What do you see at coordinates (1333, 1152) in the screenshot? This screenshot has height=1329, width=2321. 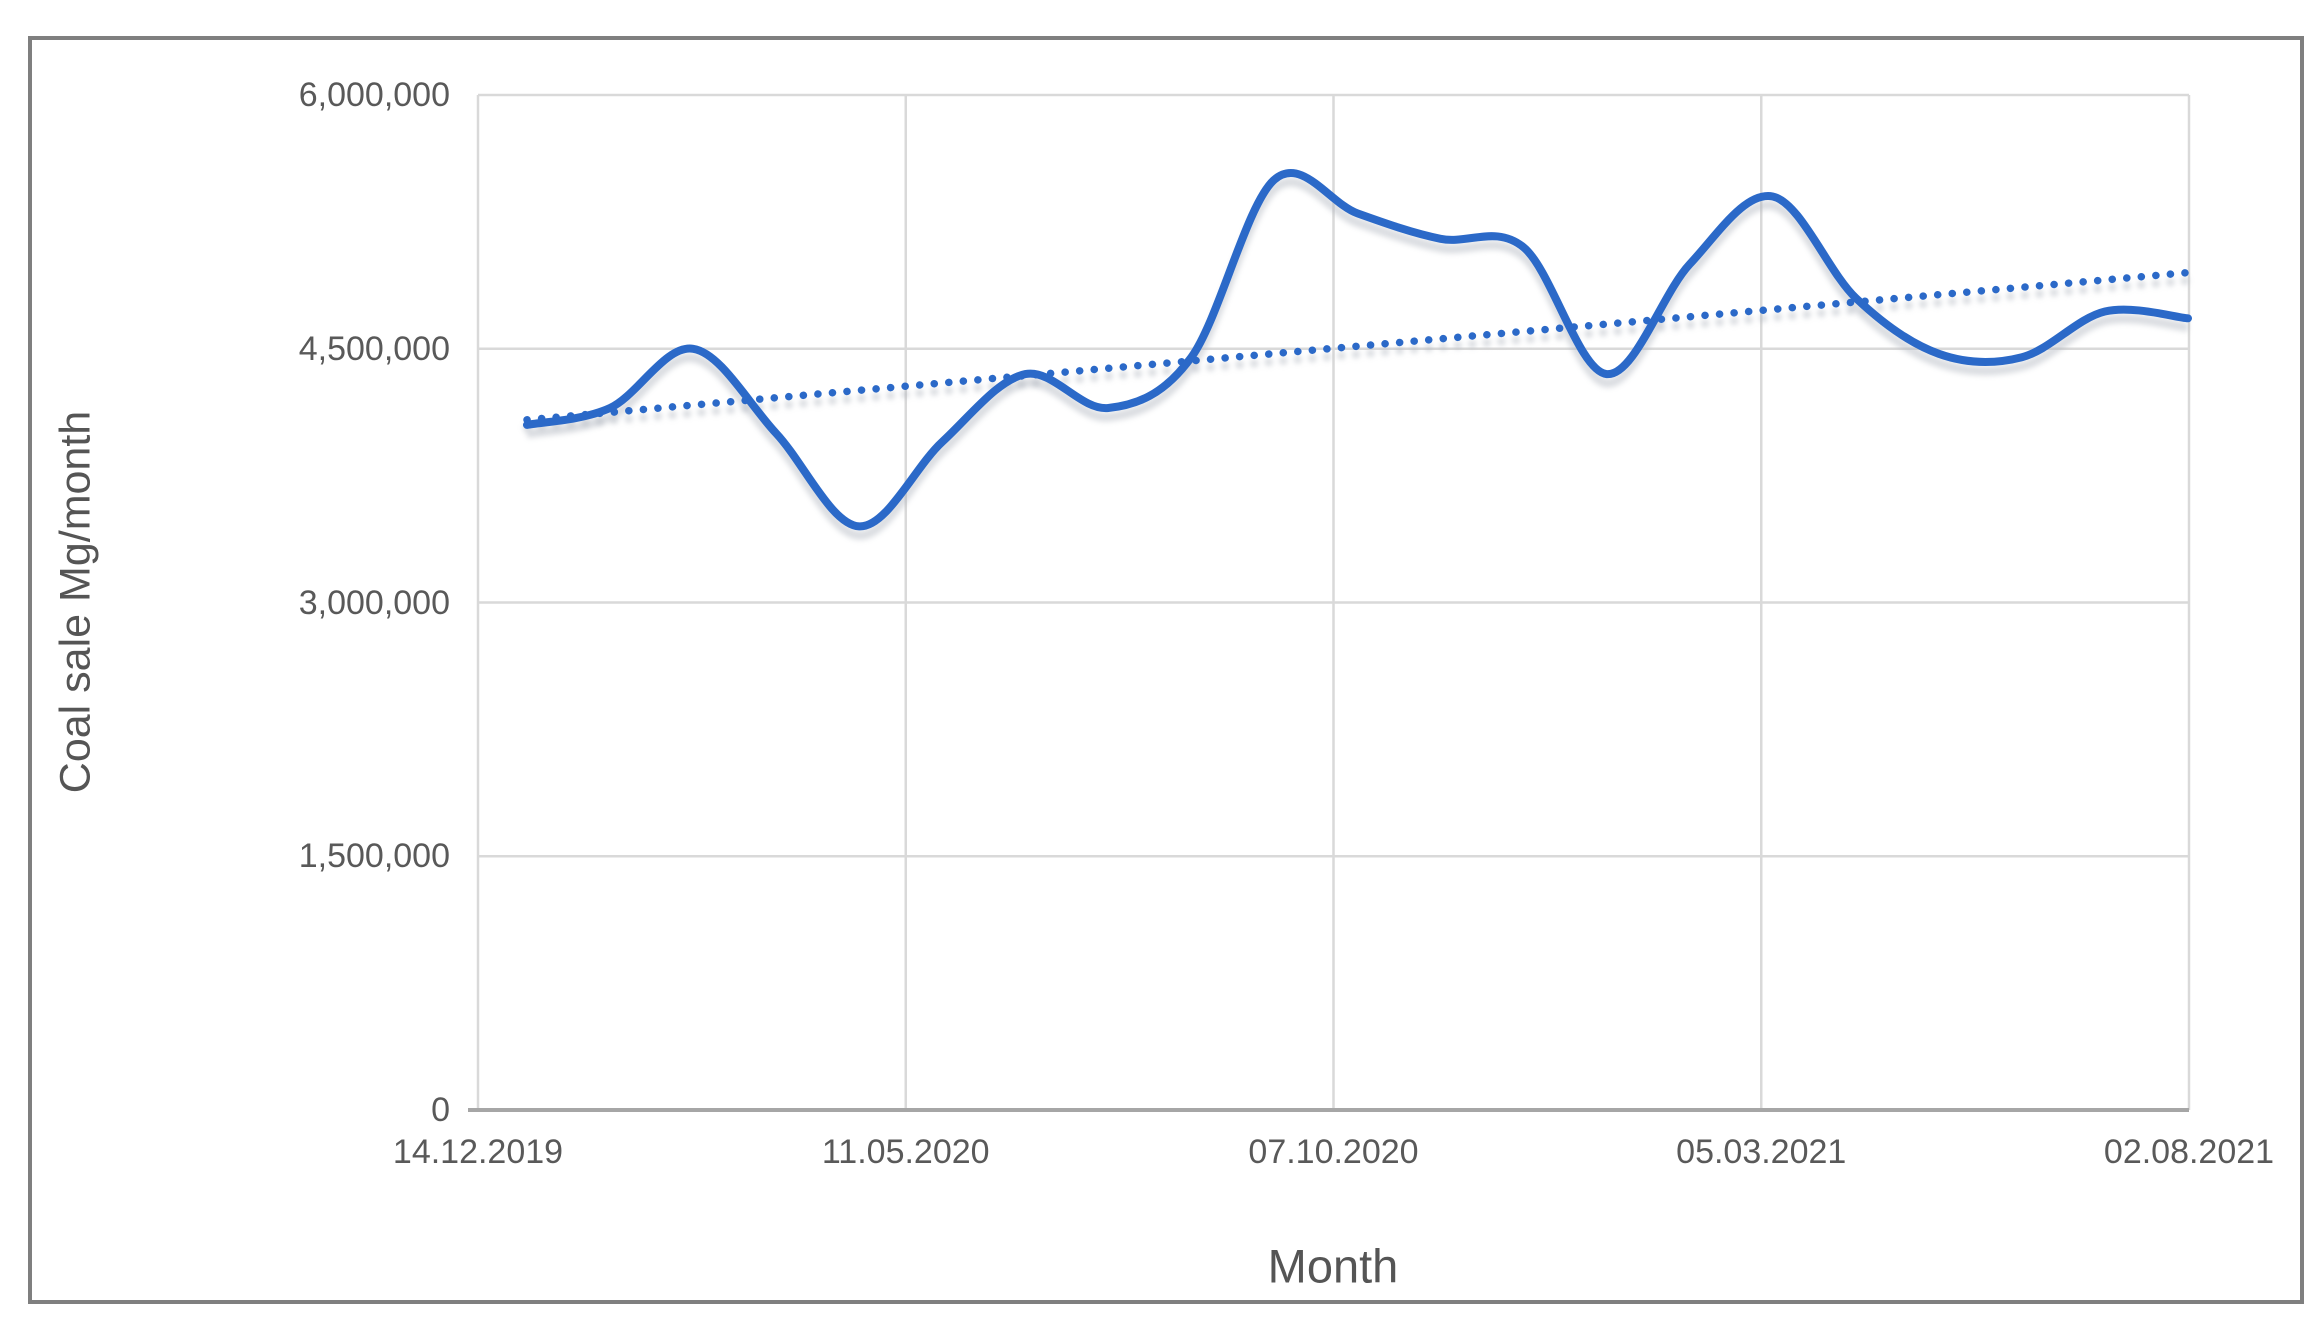 I see `x-tick-label: 07.10.2020` at bounding box center [1333, 1152].